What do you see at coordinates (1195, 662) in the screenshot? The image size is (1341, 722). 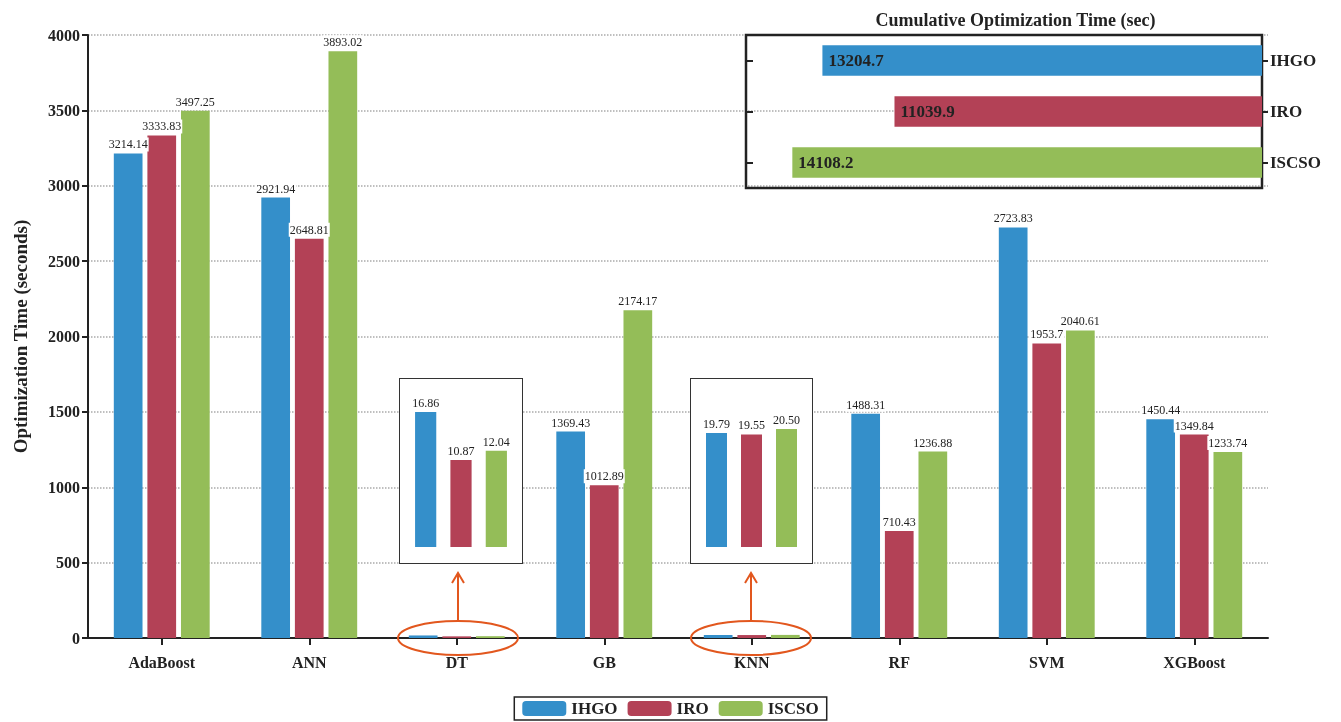 I see `x-tick-label: XGBoost` at bounding box center [1195, 662].